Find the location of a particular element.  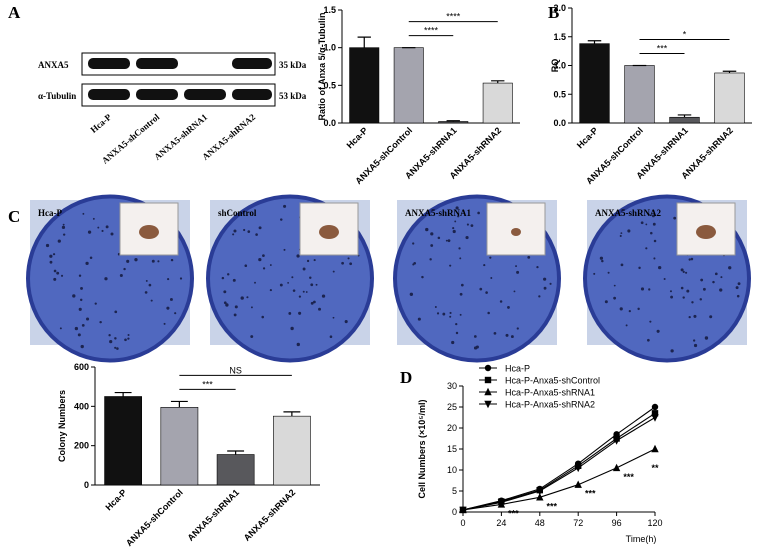

colony-inset-dot is located at coordinates (706, 232).